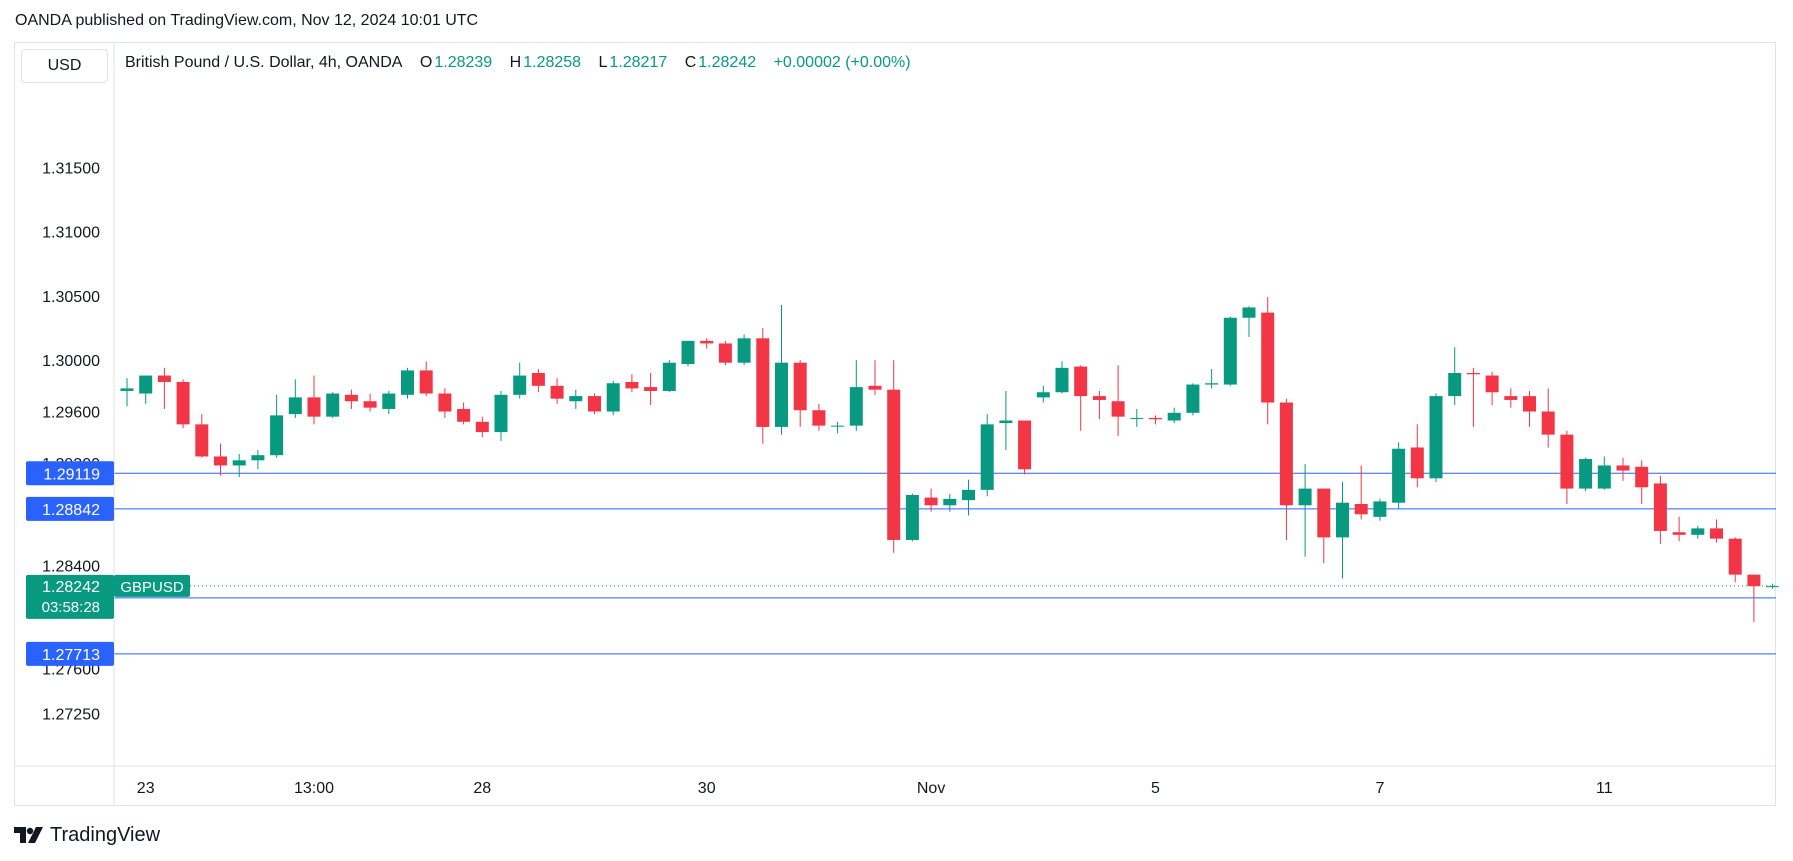 The width and height of the screenshot is (1793, 861). Describe the element at coordinates (70, 473) in the screenshot. I see `level-price-tag` at that location.